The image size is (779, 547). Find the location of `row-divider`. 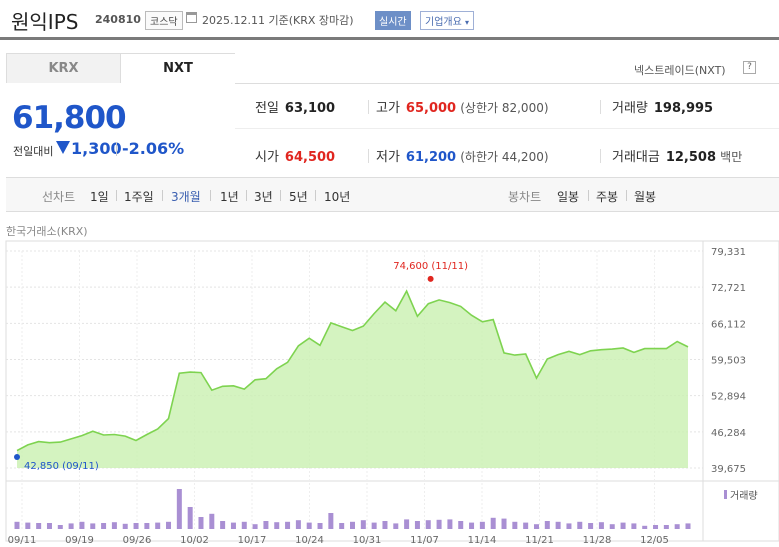

row-divider is located at coordinates (507, 128).